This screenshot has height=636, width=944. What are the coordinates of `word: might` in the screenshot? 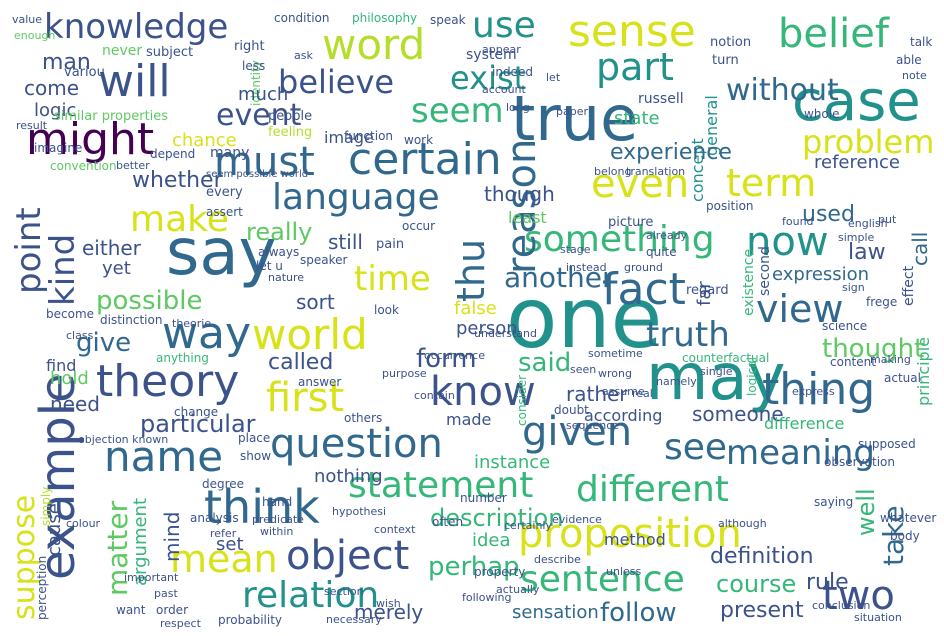 It's located at (90, 139).